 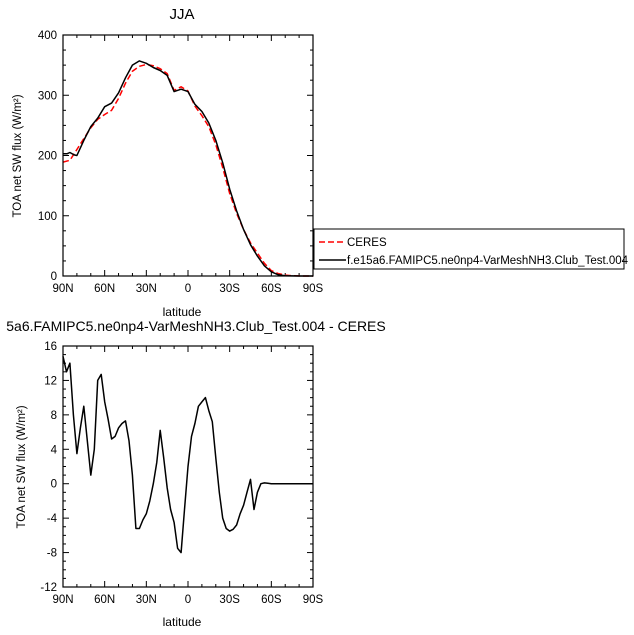 I want to click on bottom-chart-ytick-label: 8, so click(x=54, y=416).